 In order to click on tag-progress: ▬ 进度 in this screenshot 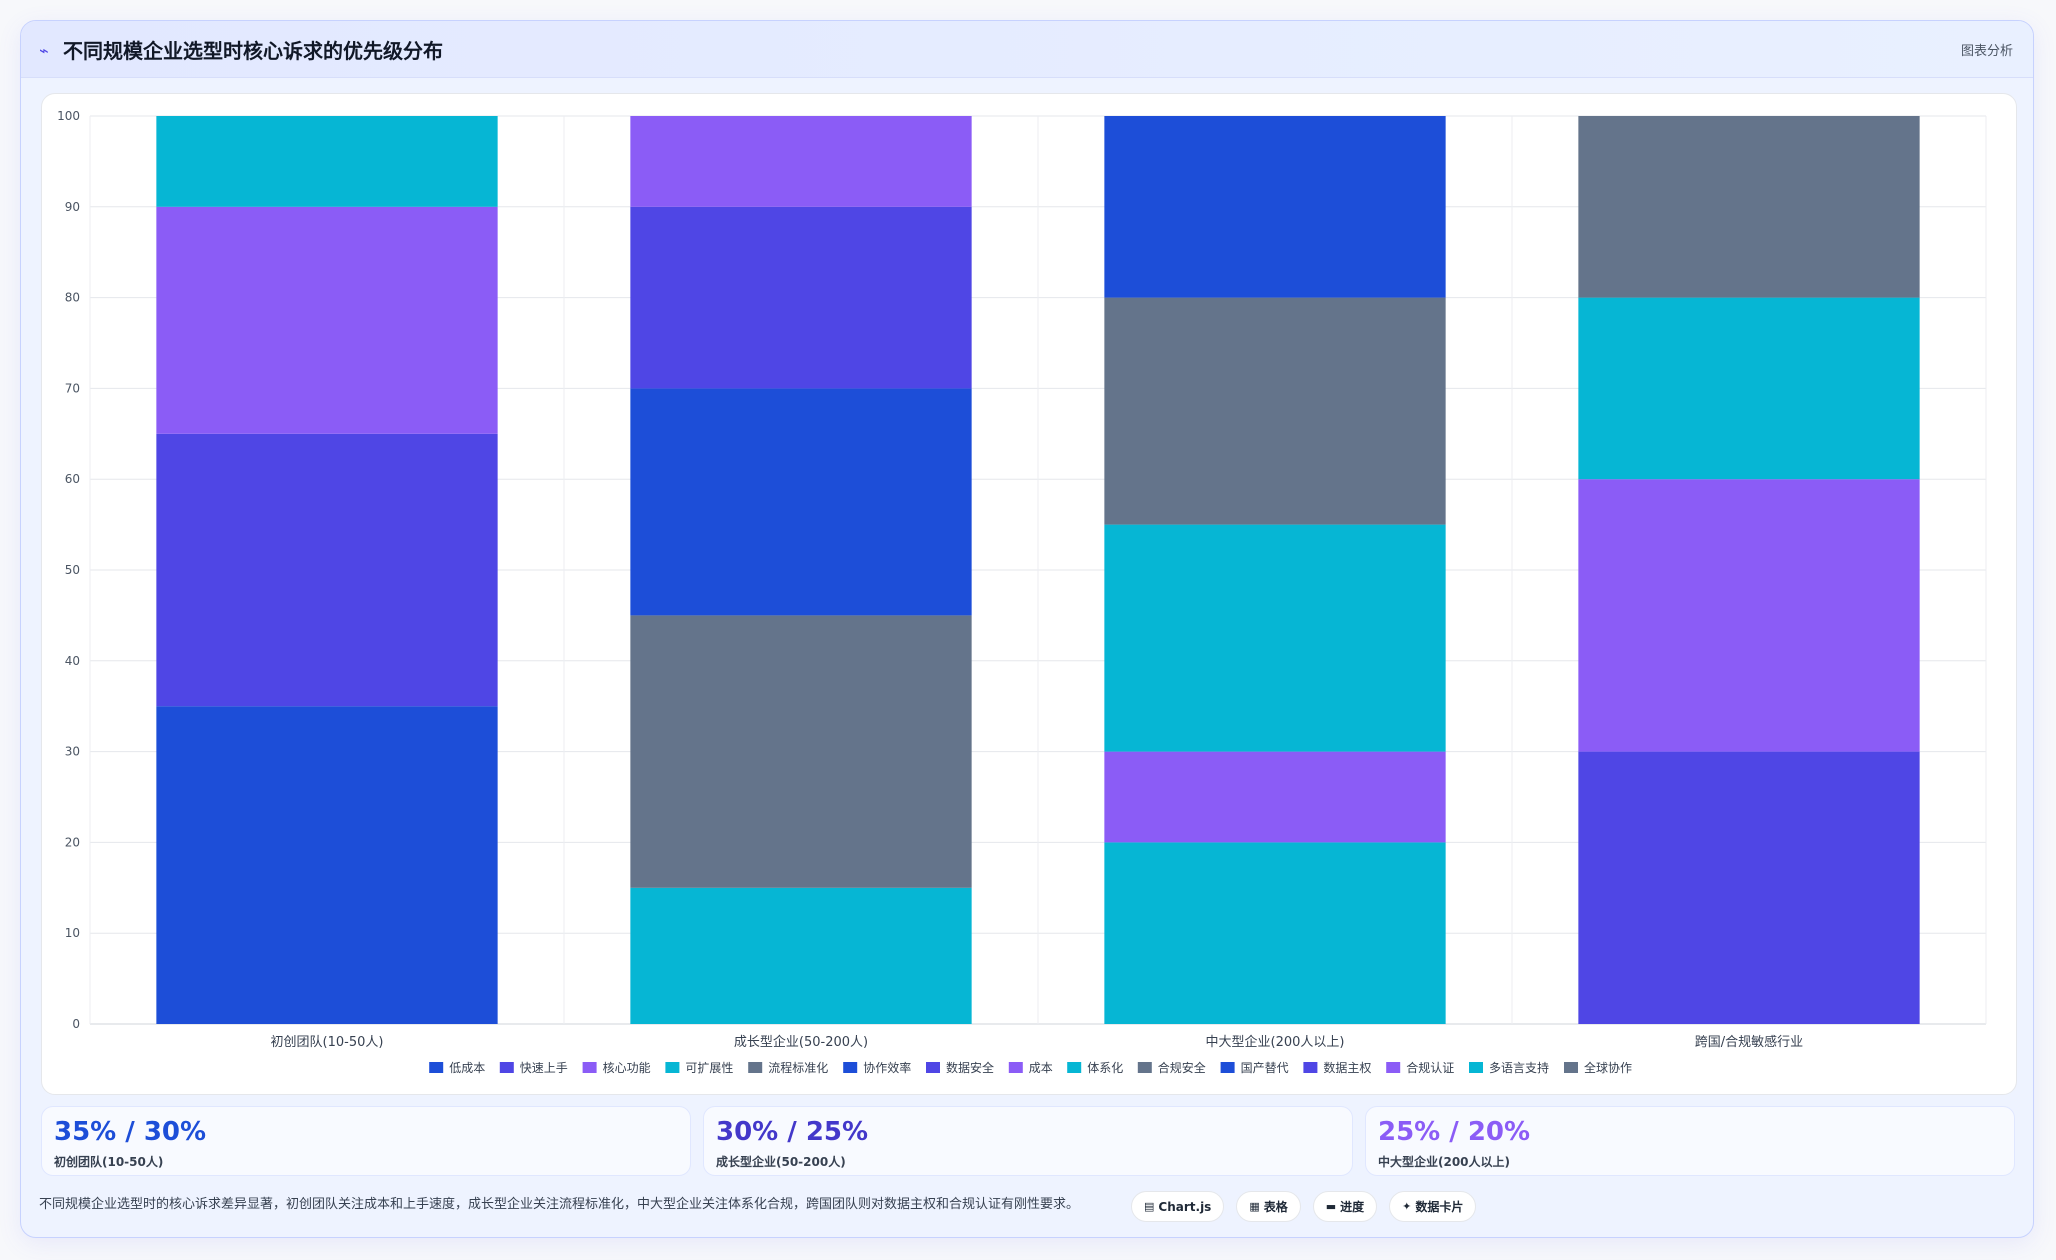, I will do `click(1345, 1206)`.